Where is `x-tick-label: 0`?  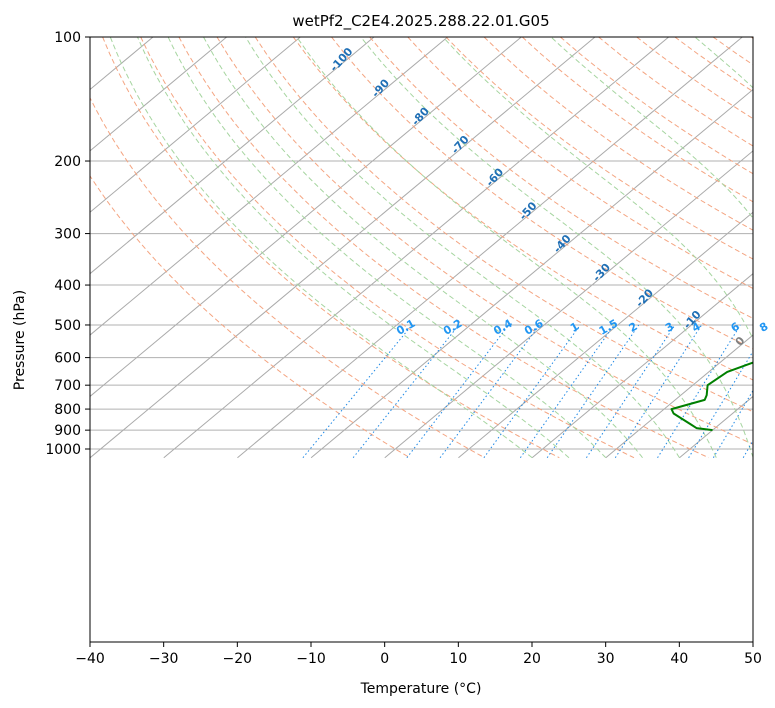 x-tick-label: 0 is located at coordinates (384, 659).